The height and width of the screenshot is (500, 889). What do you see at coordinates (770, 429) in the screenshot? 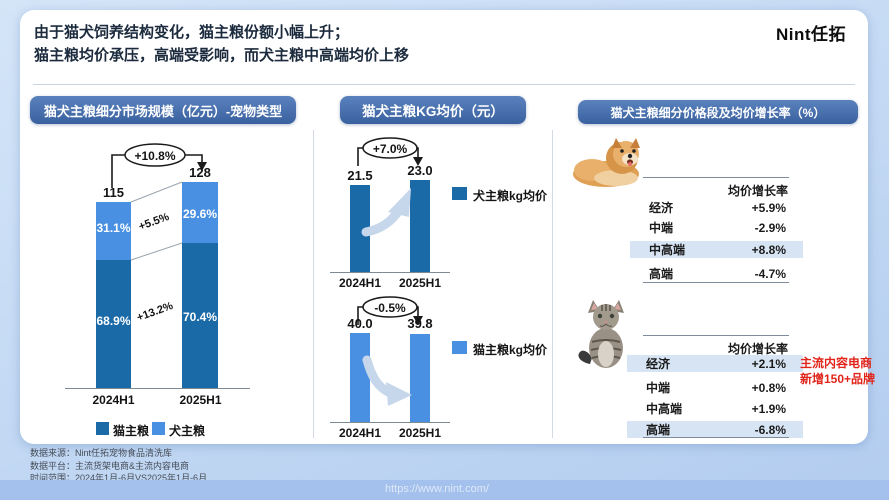
I see `segment-value: -6.8%` at bounding box center [770, 429].